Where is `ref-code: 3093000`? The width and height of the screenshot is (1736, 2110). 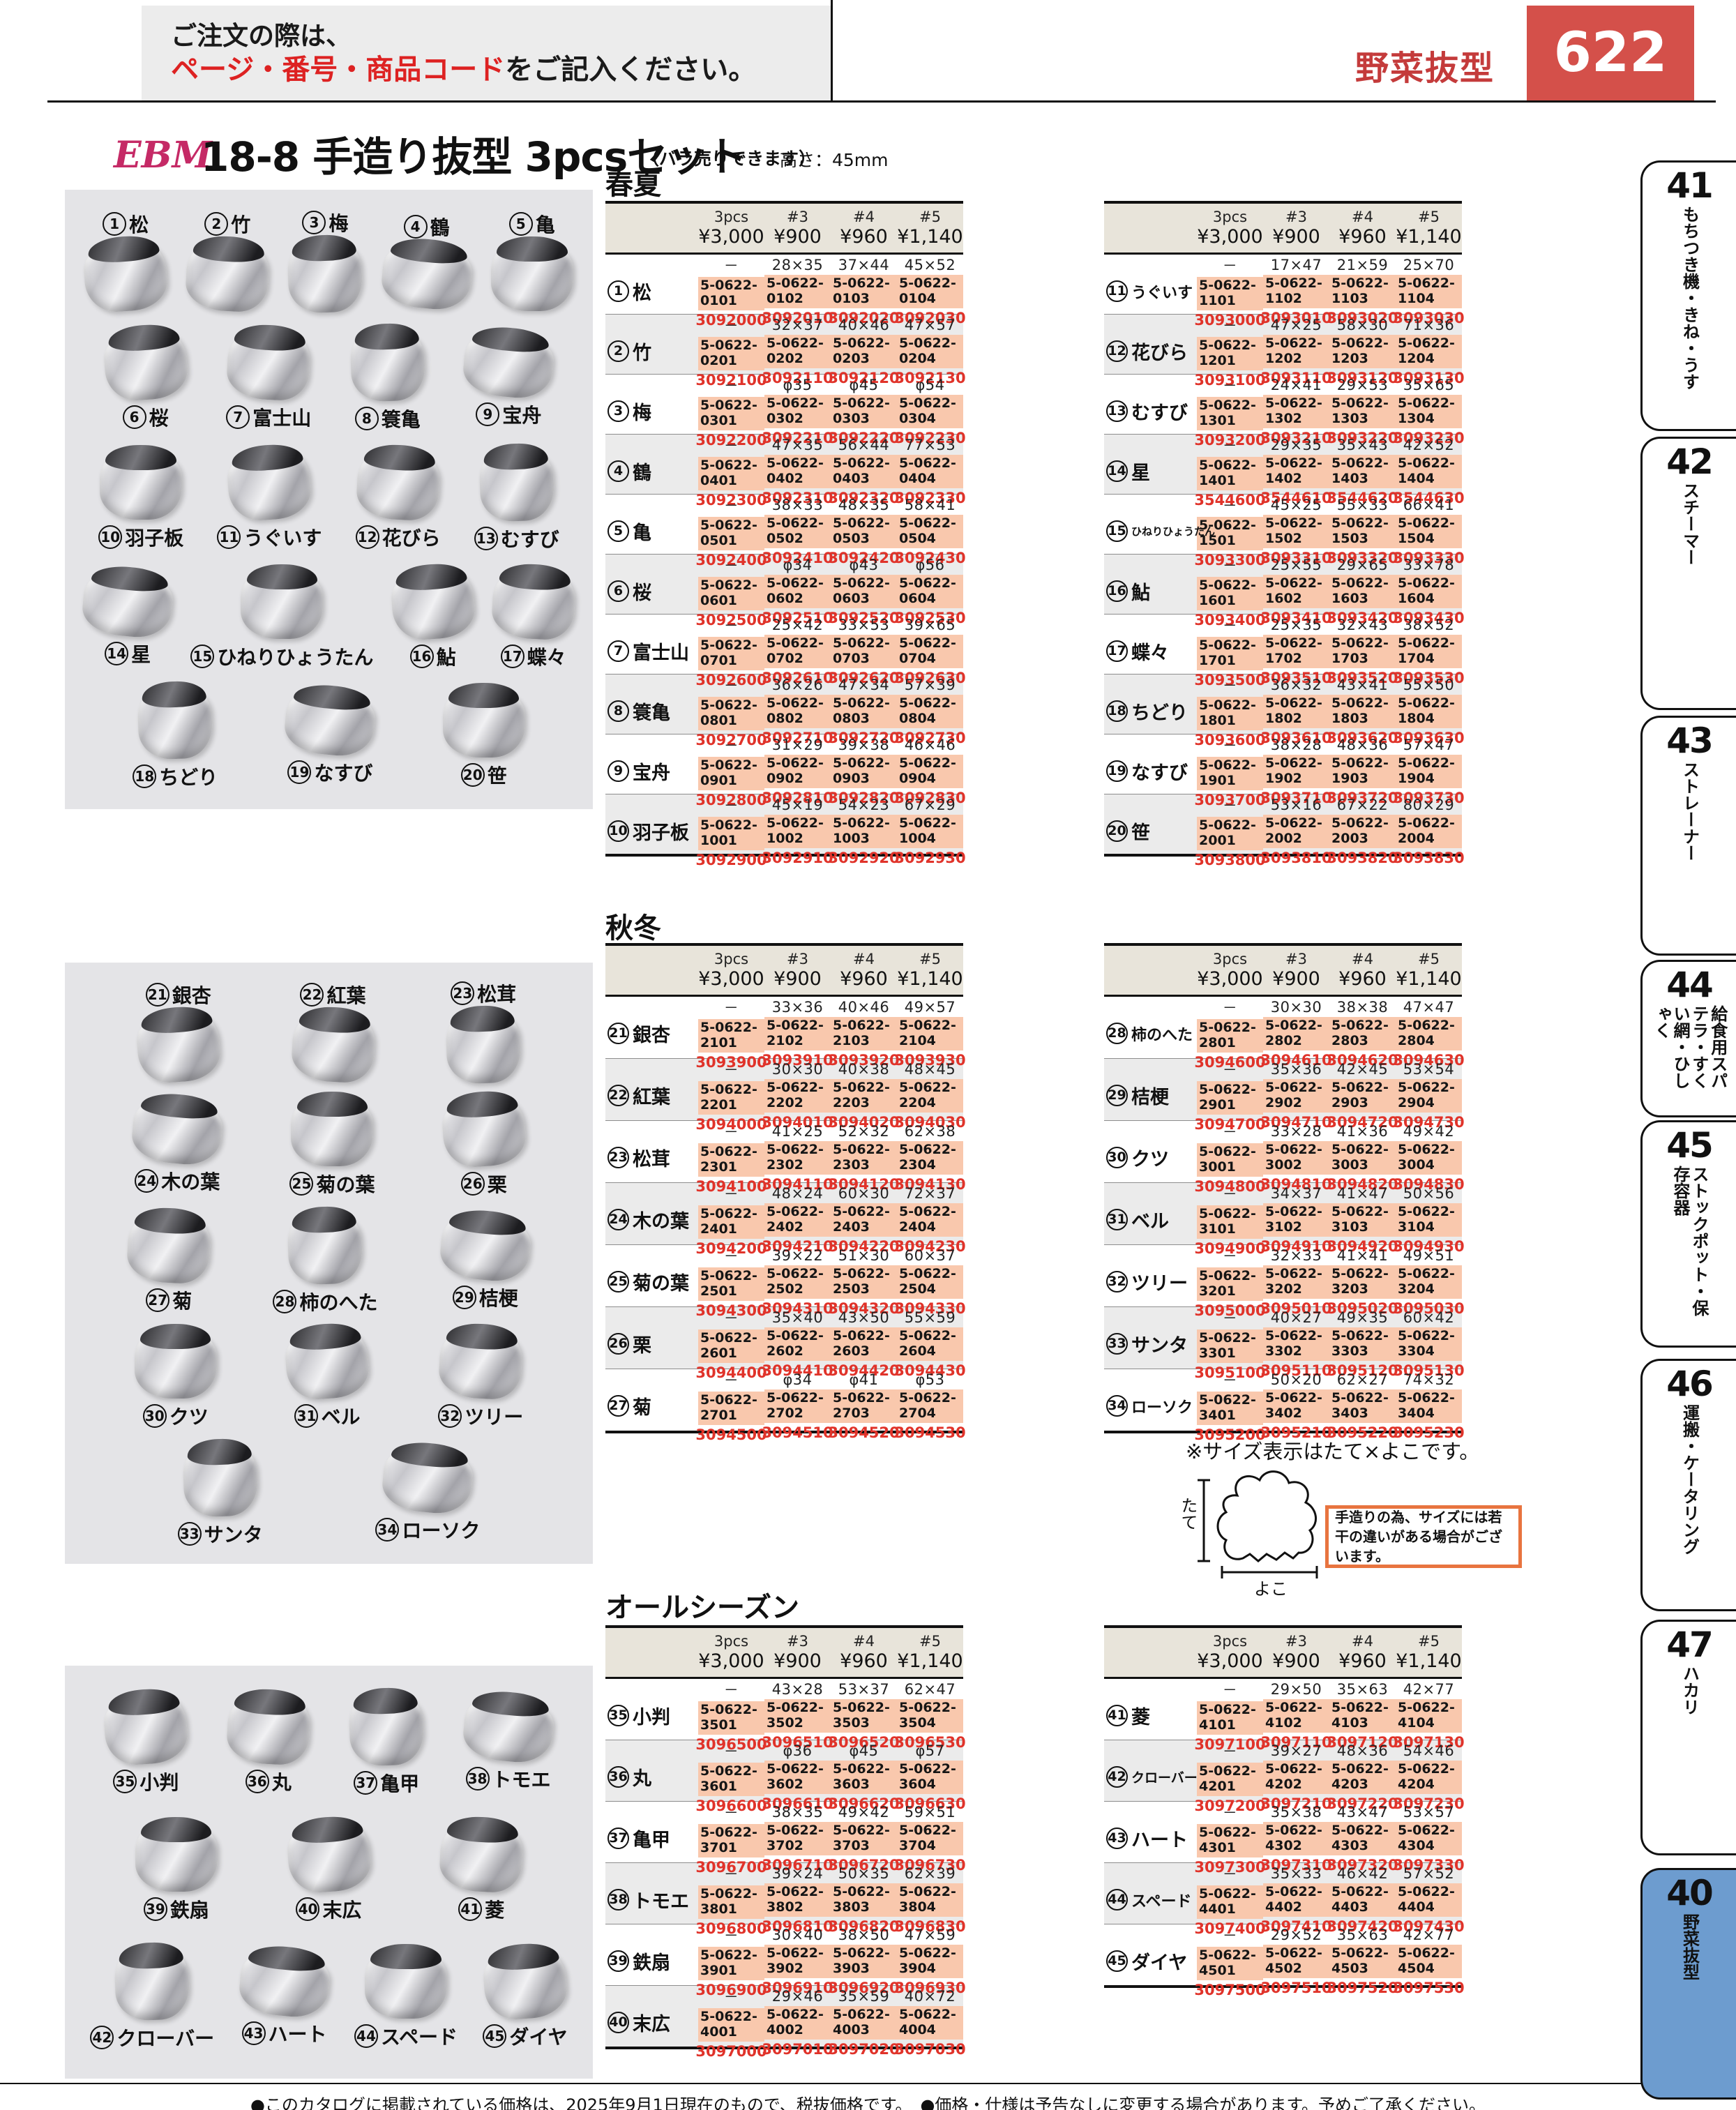
ref-code: 3093000 is located at coordinates (1230, 320).